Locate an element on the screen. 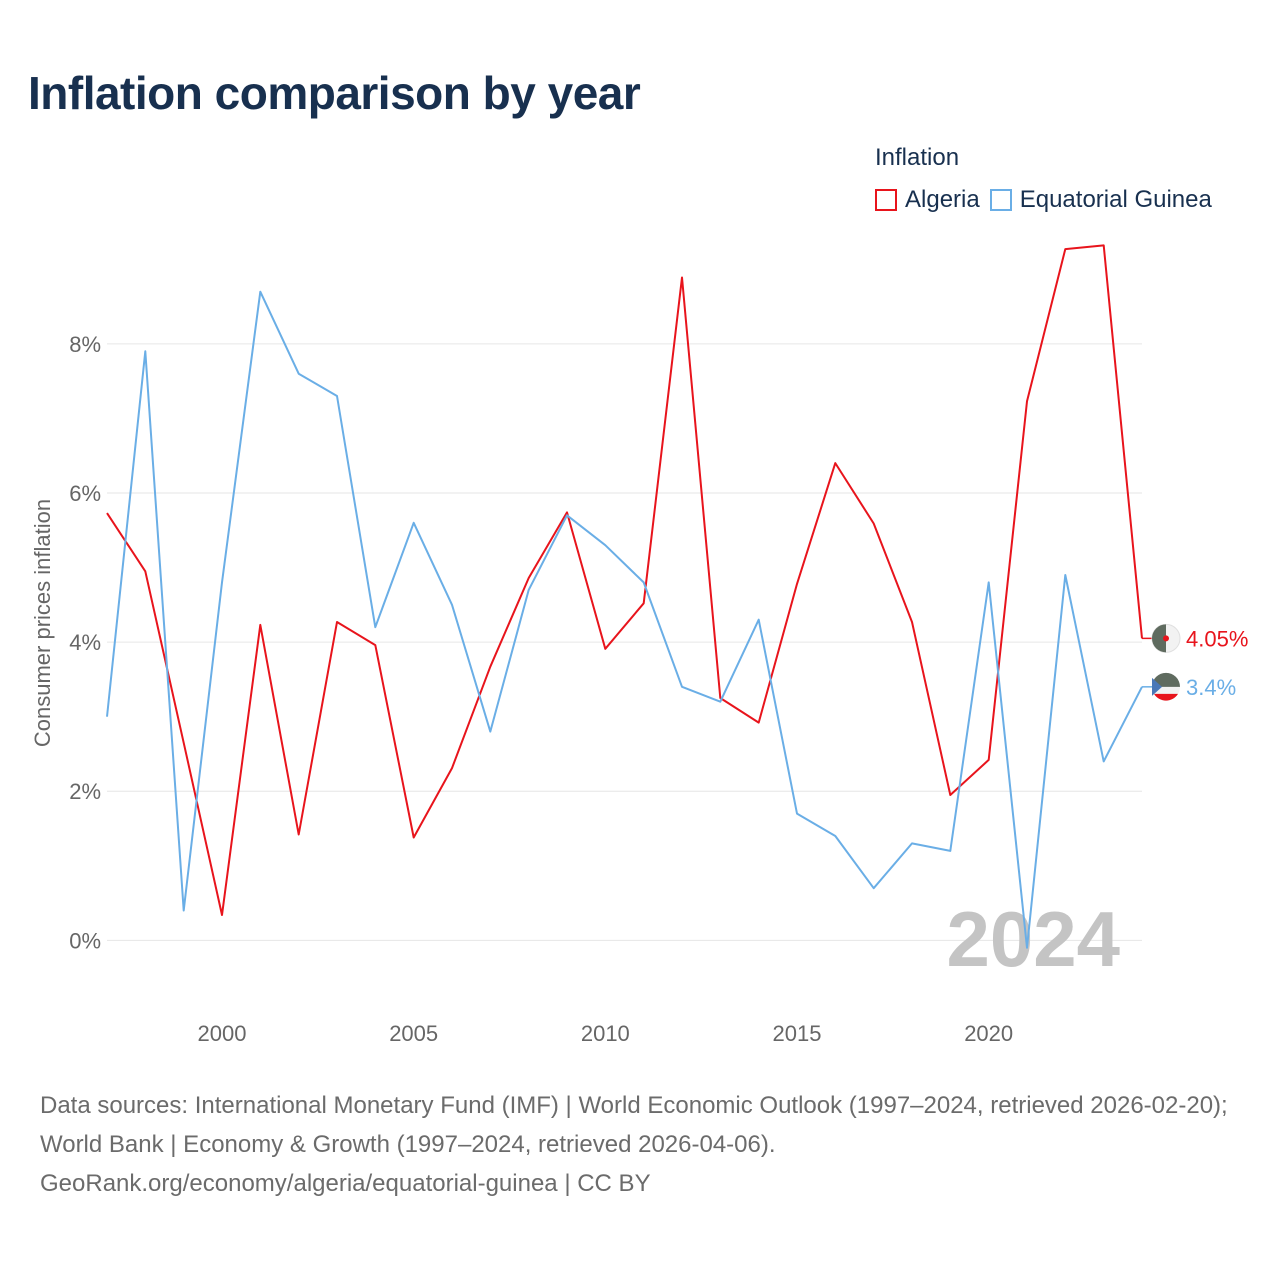 This screenshot has height=1280, width=1280. legend-label-algeria: Algeria is located at coordinates (942, 199).